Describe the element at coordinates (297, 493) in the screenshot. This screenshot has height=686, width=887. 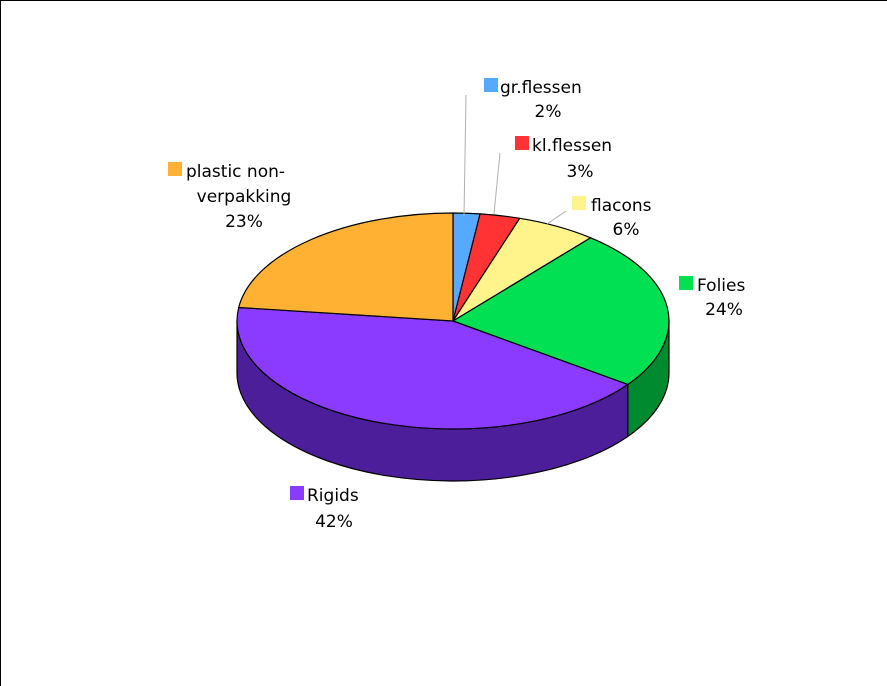
I see `legend-swatch-rigids` at that location.